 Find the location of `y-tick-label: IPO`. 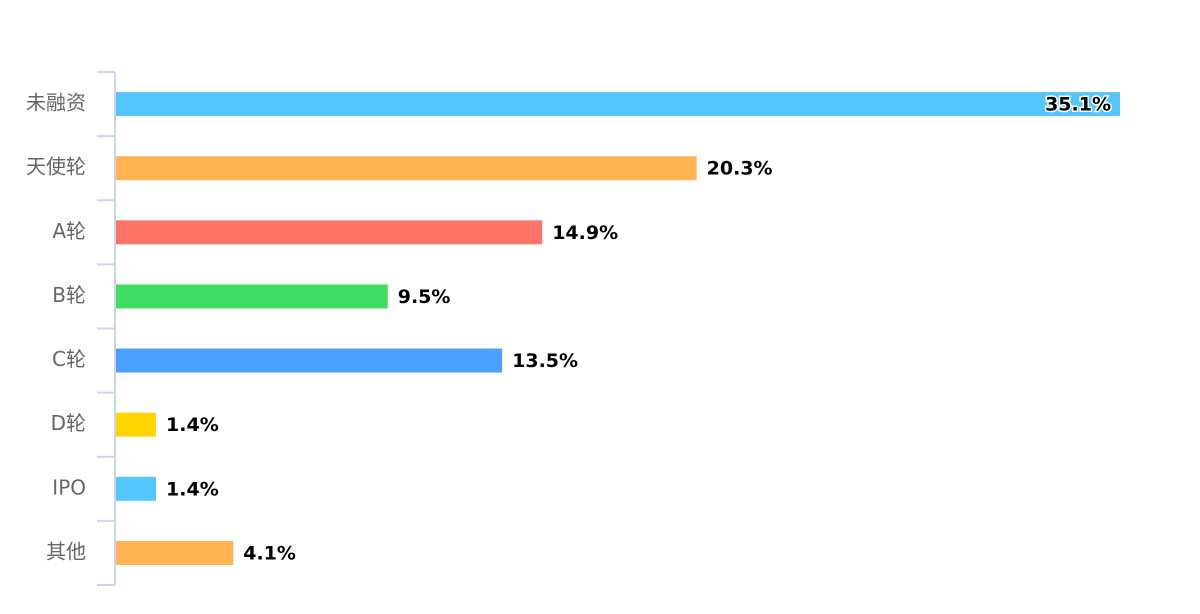

y-tick-label: IPO is located at coordinates (69, 487).